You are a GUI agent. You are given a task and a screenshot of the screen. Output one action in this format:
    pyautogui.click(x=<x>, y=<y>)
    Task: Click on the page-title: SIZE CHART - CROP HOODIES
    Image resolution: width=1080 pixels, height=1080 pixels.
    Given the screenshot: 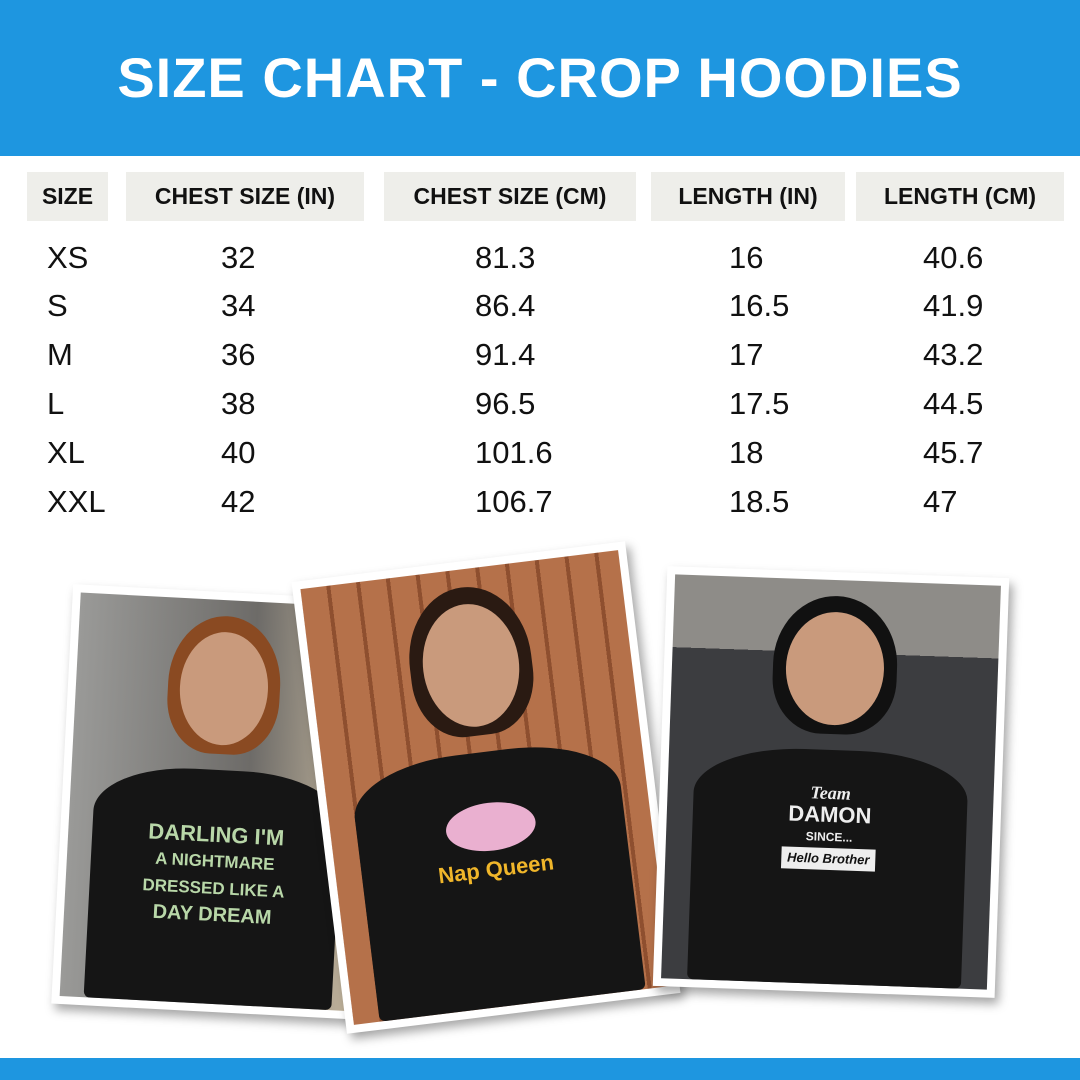 What is the action you would take?
    pyautogui.click(x=540, y=78)
    